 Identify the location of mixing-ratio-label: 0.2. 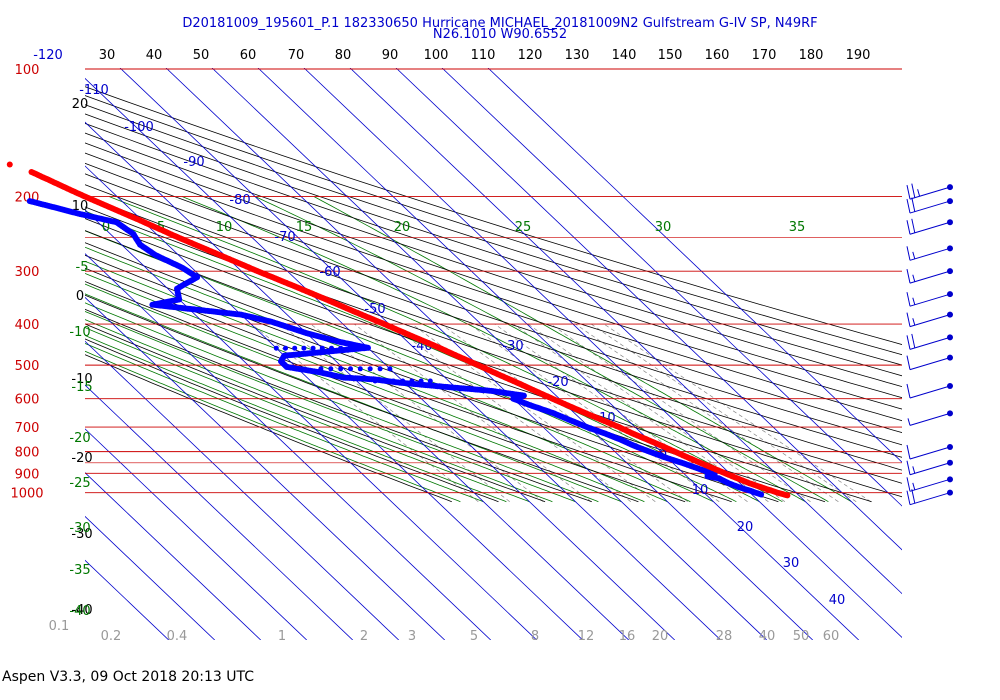
(111, 636).